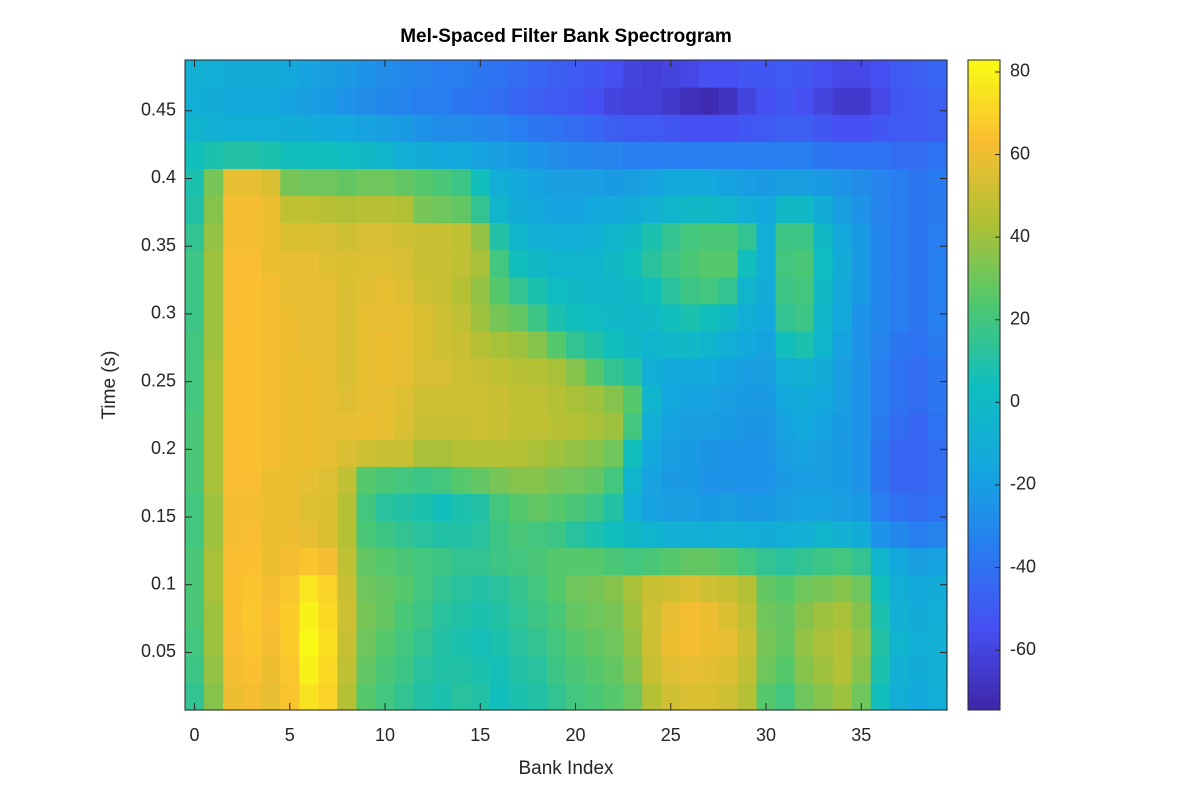 The width and height of the screenshot is (1200, 800). I want to click on colorbar-tick-label: -20, so click(1023, 484).